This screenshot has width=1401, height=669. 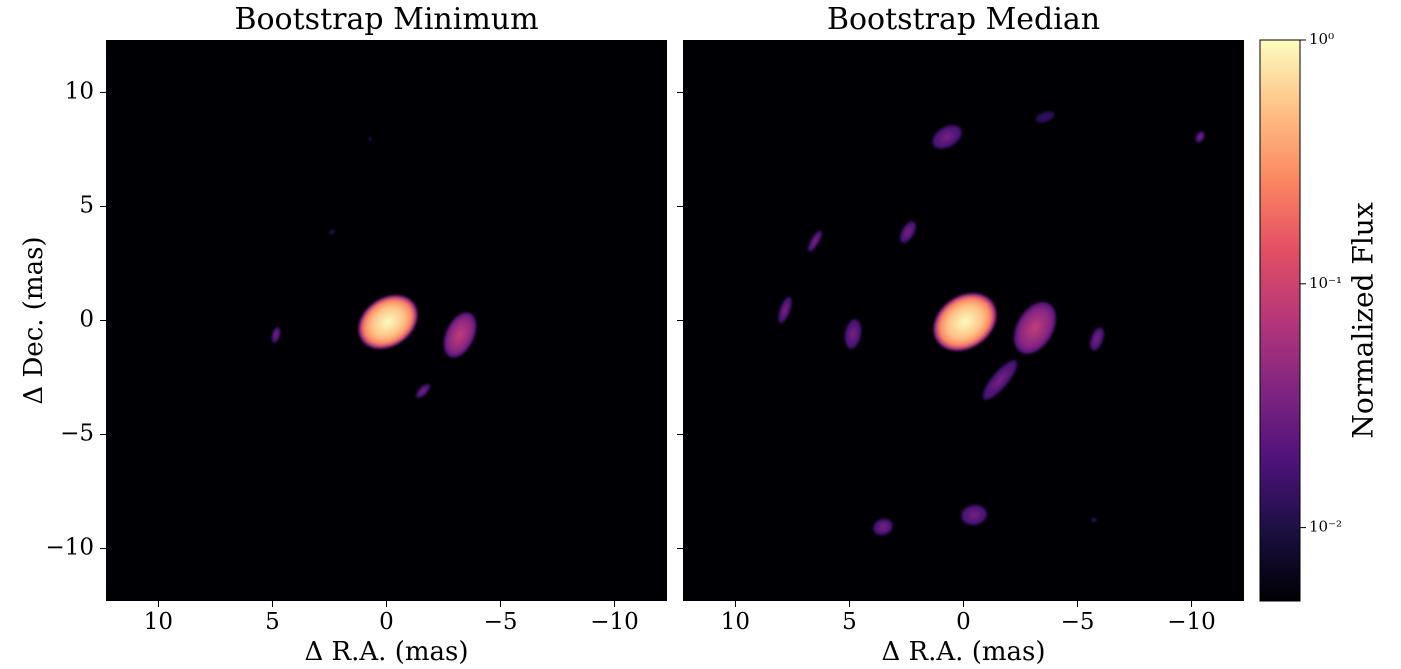 What do you see at coordinates (1363, 320) in the screenshot?
I see `colorbar-label: Normalized Flux` at bounding box center [1363, 320].